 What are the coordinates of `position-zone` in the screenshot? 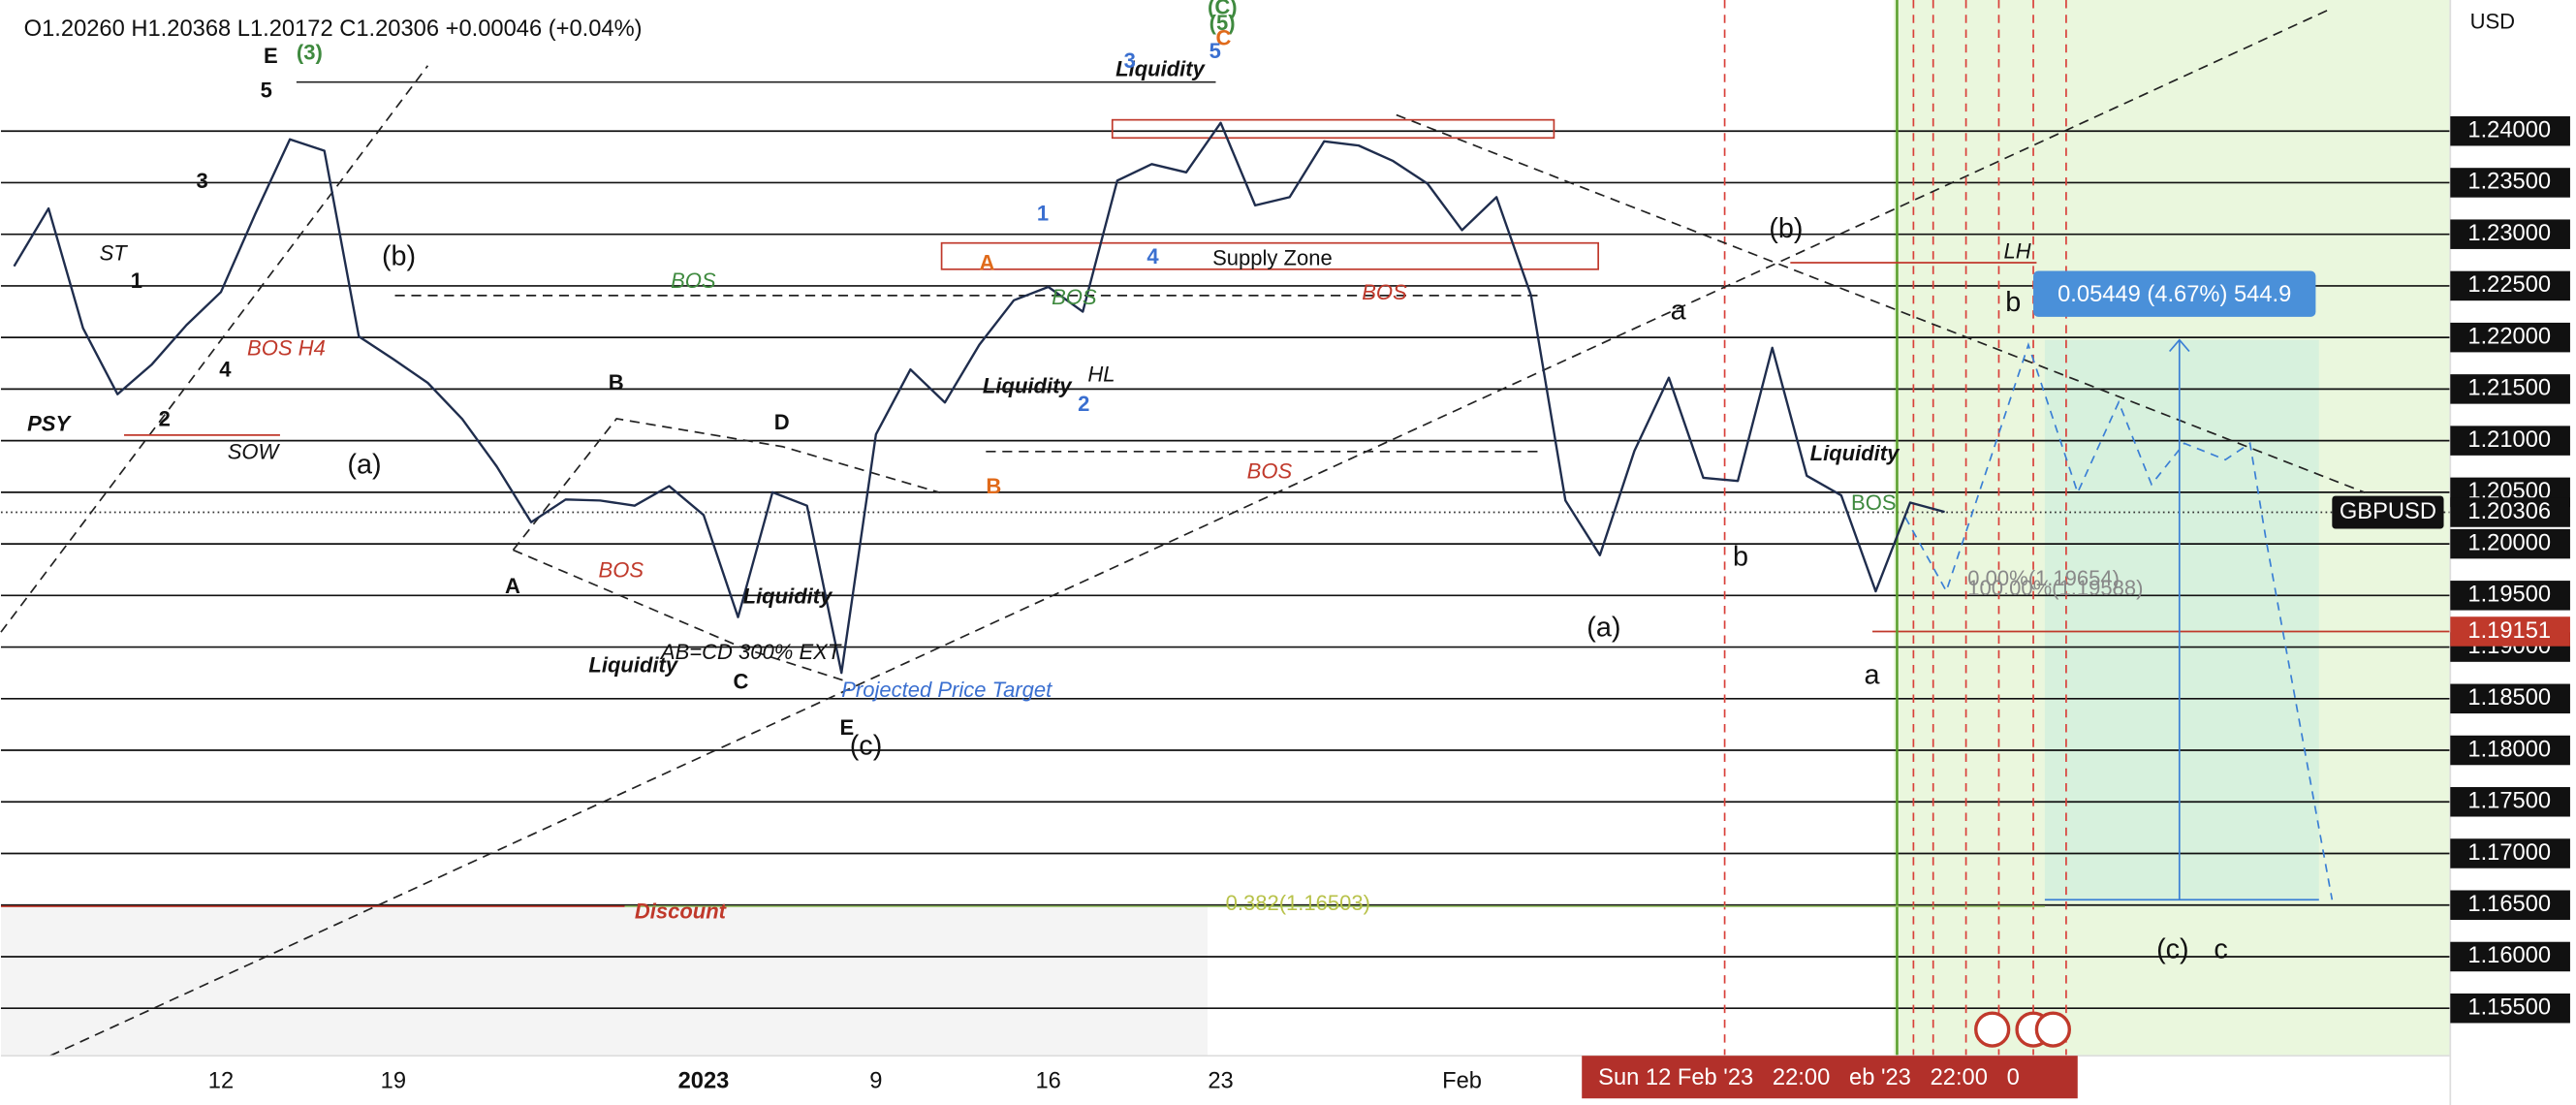 It's located at (2181, 620).